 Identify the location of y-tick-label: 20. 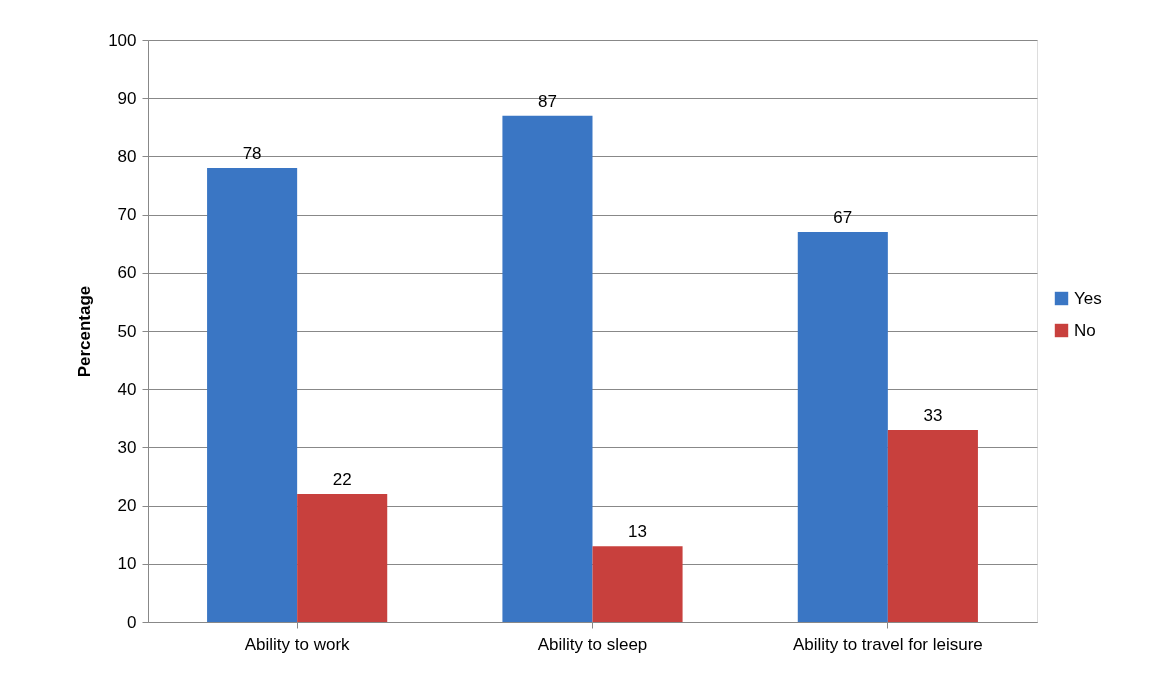
(127, 506).